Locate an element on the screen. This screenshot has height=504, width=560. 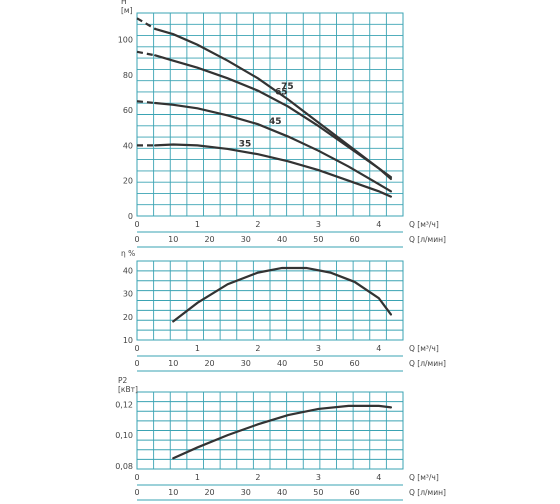
y-tick-label: 10 is located at coordinates (128, 340).